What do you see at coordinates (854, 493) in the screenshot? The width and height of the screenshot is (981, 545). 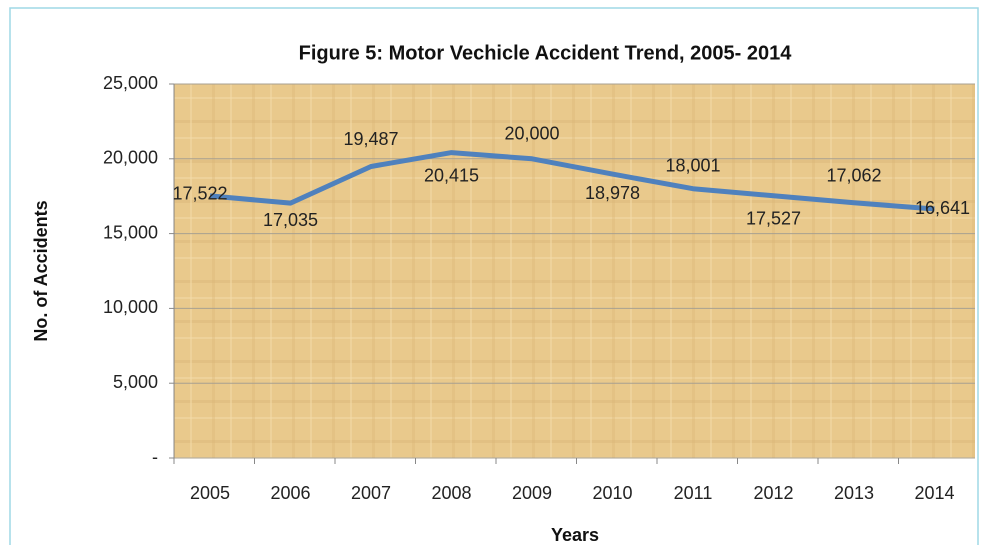 I see `x-tick-label: 2013` at bounding box center [854, 493].